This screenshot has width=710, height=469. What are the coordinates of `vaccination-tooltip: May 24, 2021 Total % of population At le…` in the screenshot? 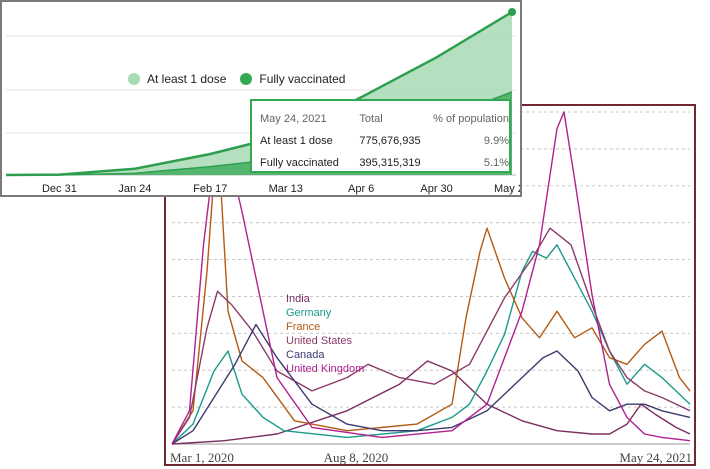 It's located at (380, 136).